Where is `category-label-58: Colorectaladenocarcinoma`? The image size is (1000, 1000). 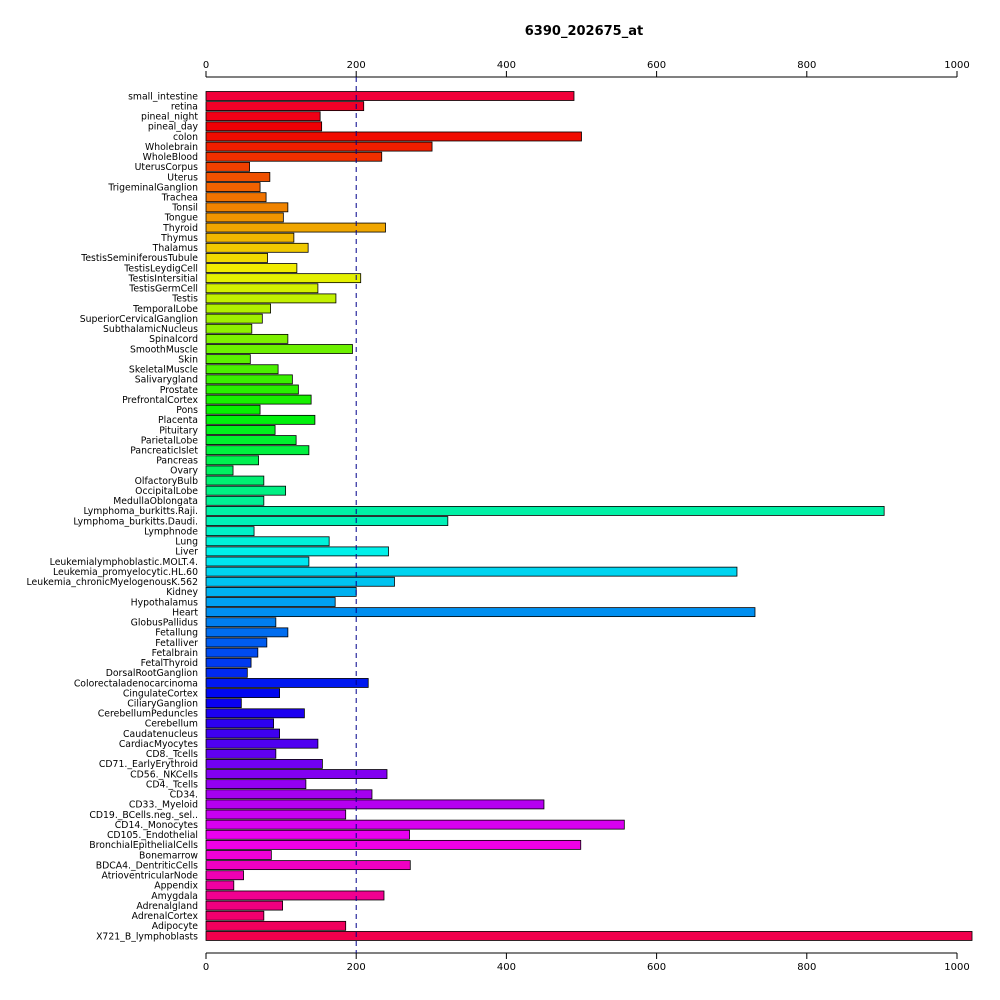 category-label-58: Colorectaladenocarcinoma is located at coordinates (136, 683).